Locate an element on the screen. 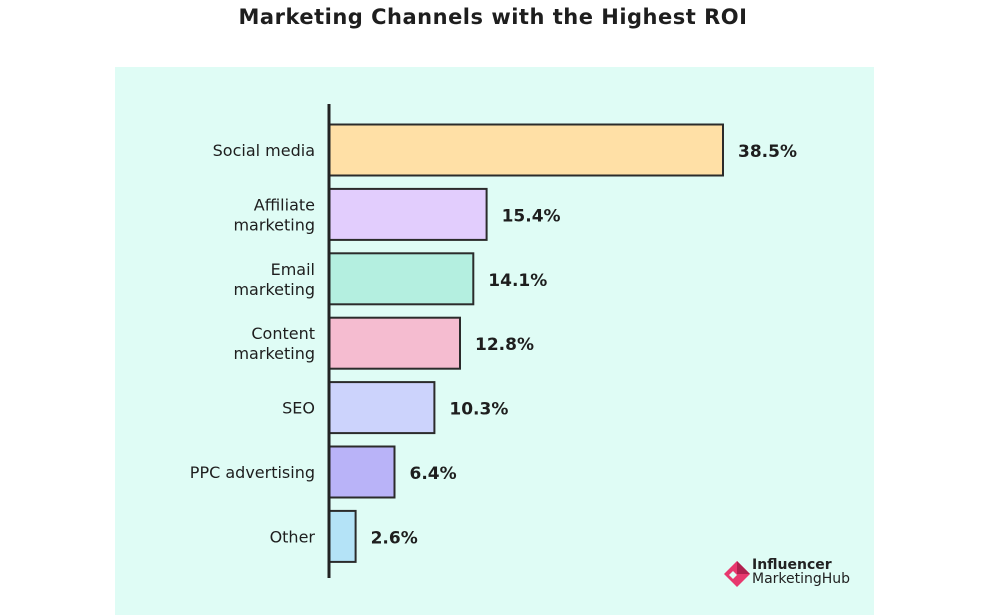 This screenshot has height=615, width=986. logo-diamond-icon is located at coordinates (737, 574).